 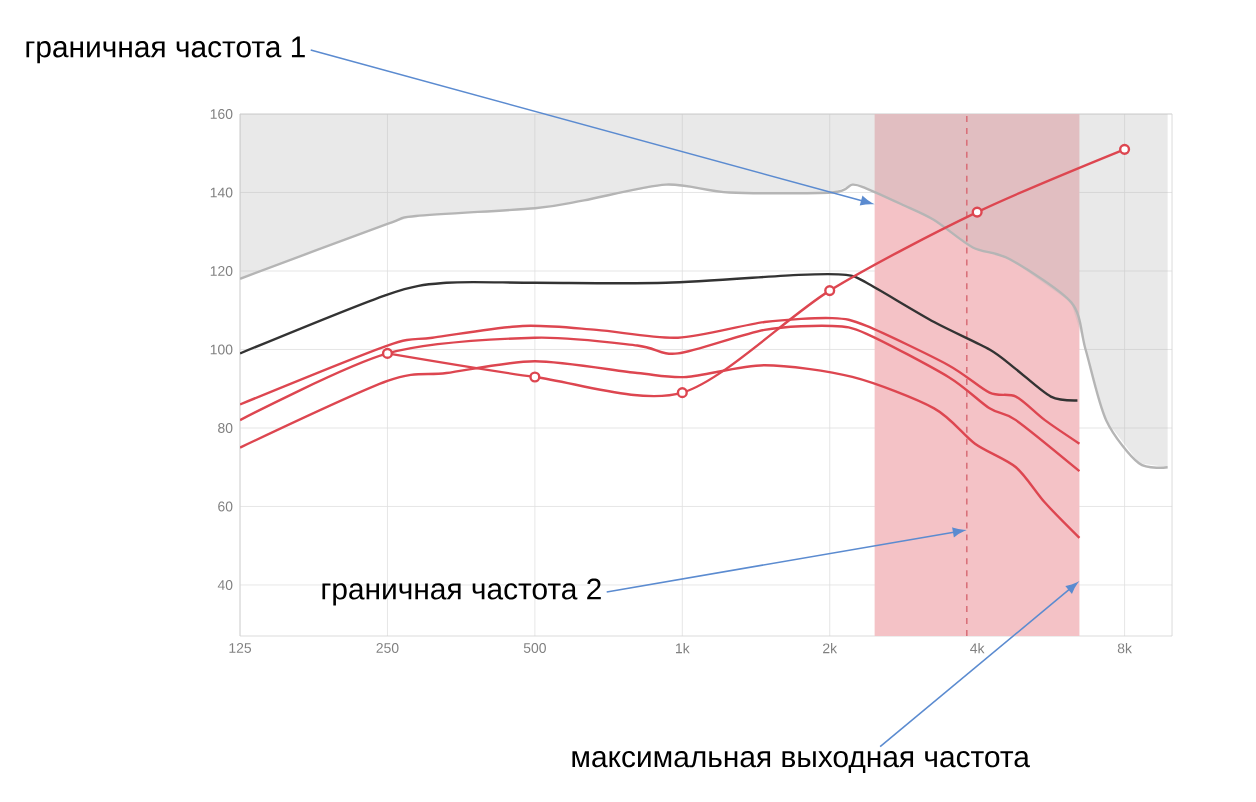 What do you see at coordinates (461, 592) in the screenshot?
I see `annotation: граничная частота 2` at bounding box center [461, 592].